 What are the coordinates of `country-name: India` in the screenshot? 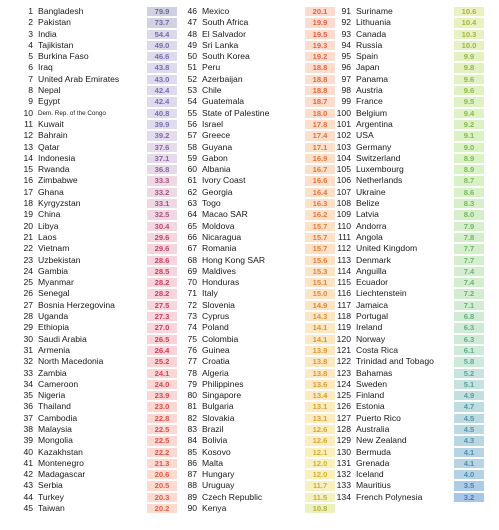 It's located at (47, 33).